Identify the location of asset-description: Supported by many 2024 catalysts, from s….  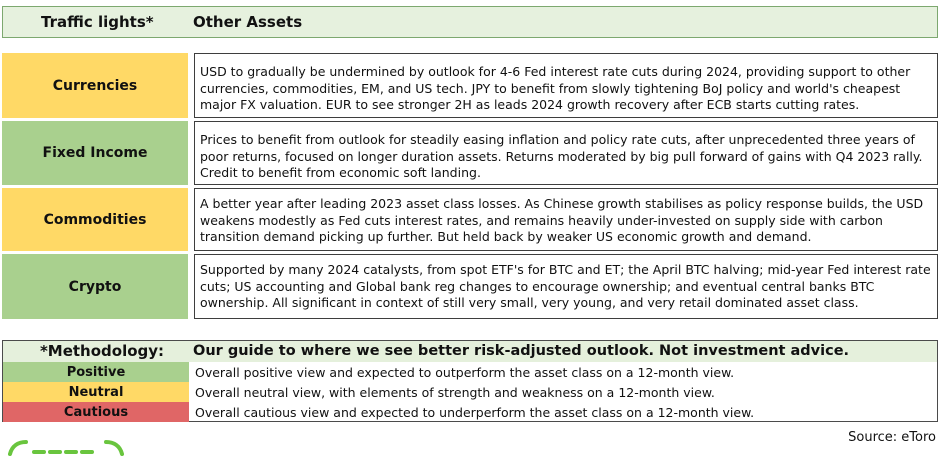
(566, 286).